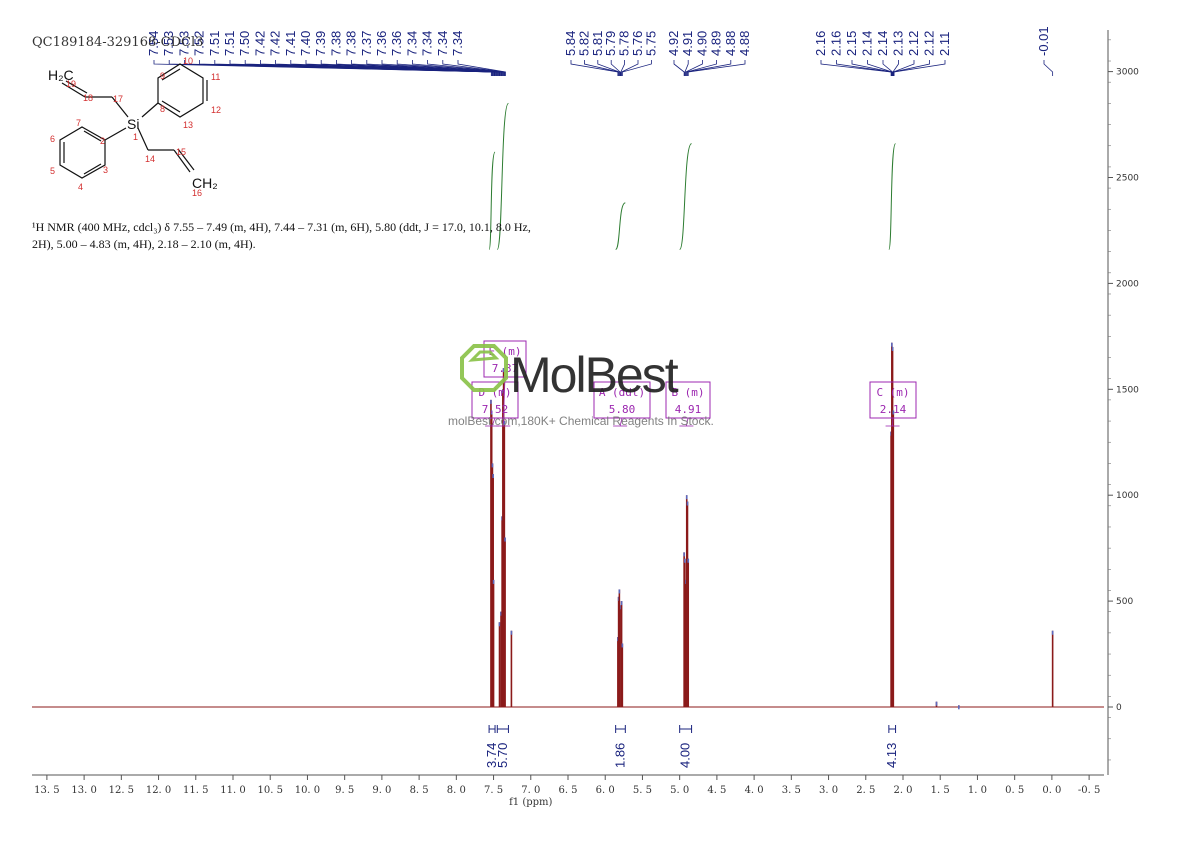  What do you see at coordinates (902, 790) in the screenshot?
I see `x-tick-label: 2. 0` at bounding box center [902, 790].